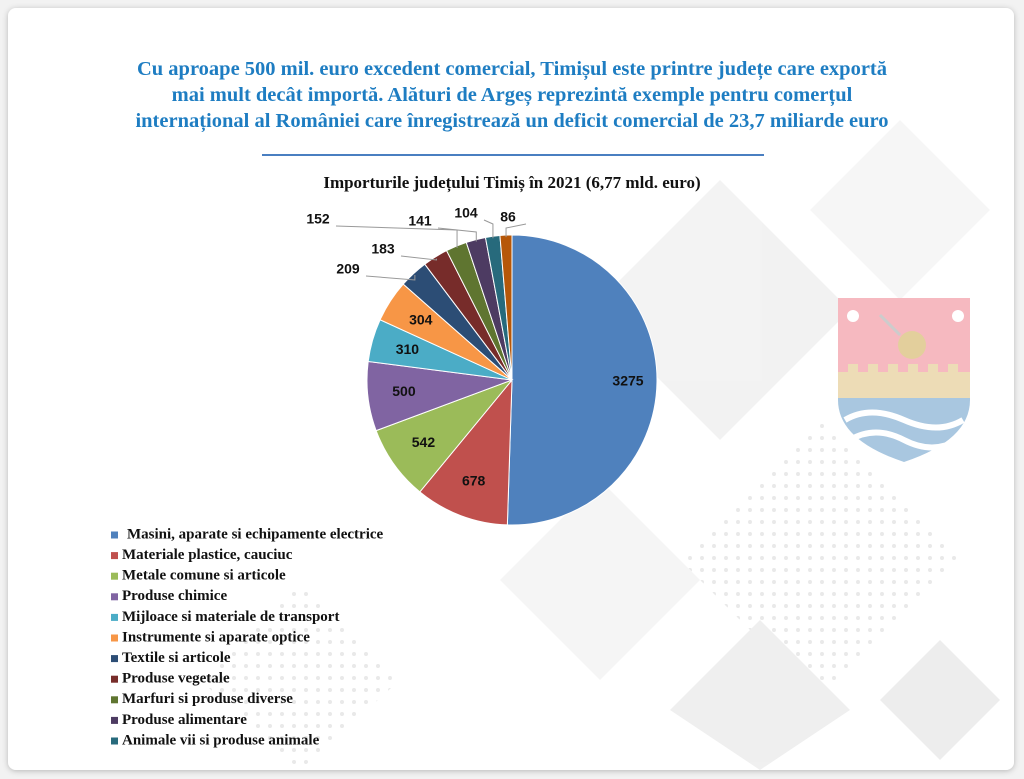 The image size is (1024, 779). I want to click on data-label: 209, so click(348, 269).